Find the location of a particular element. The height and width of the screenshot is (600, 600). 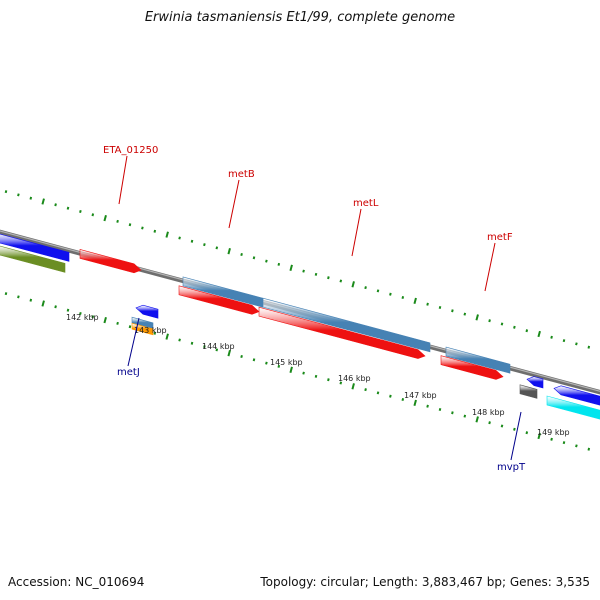

leader-line-metb is located at coordinates (234, 204).